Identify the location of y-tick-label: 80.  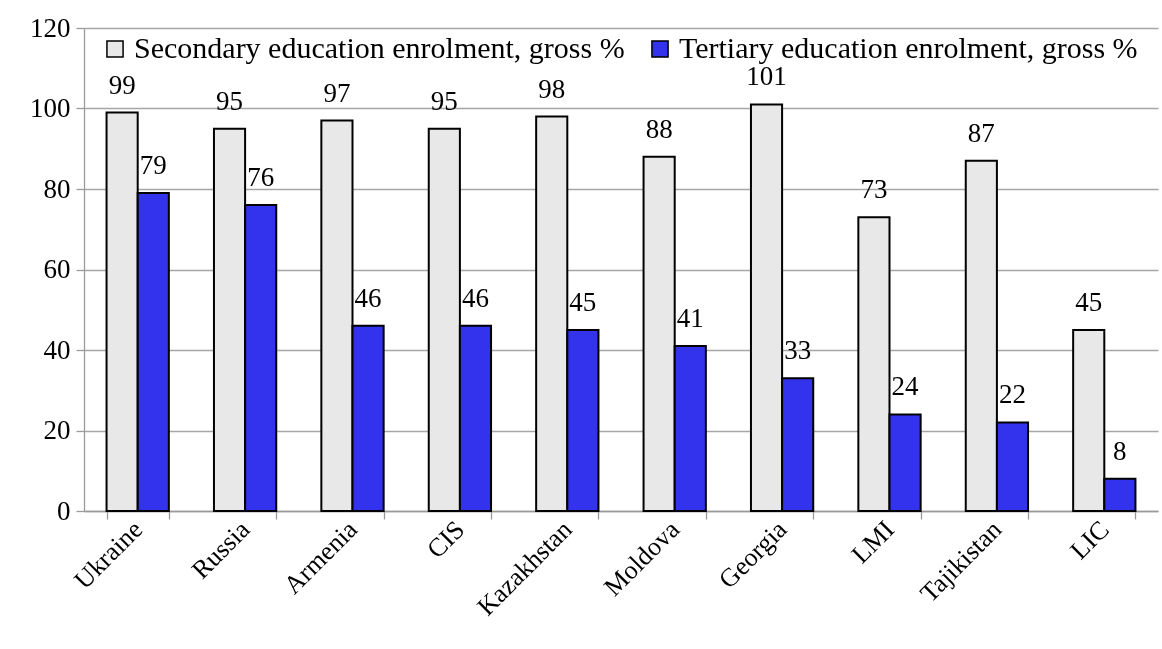
(57, 188).